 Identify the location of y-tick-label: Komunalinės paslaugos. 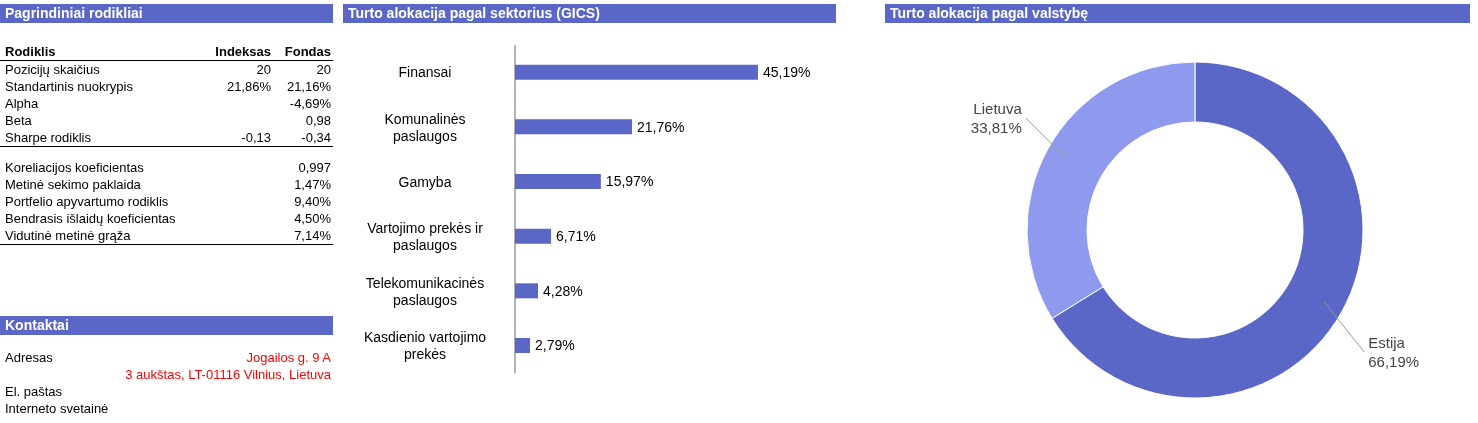
(425, 127).